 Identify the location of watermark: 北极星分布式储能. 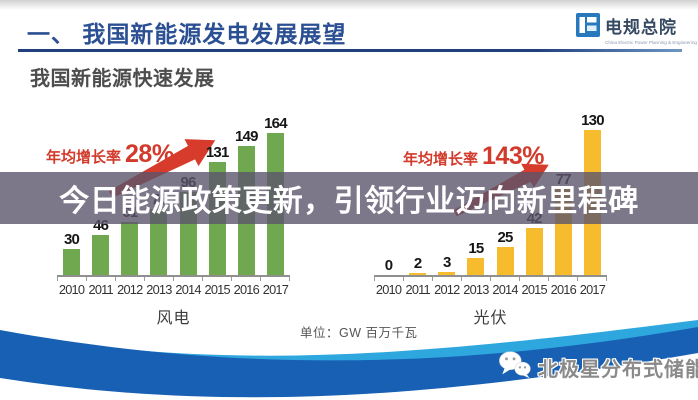
(598, 367).